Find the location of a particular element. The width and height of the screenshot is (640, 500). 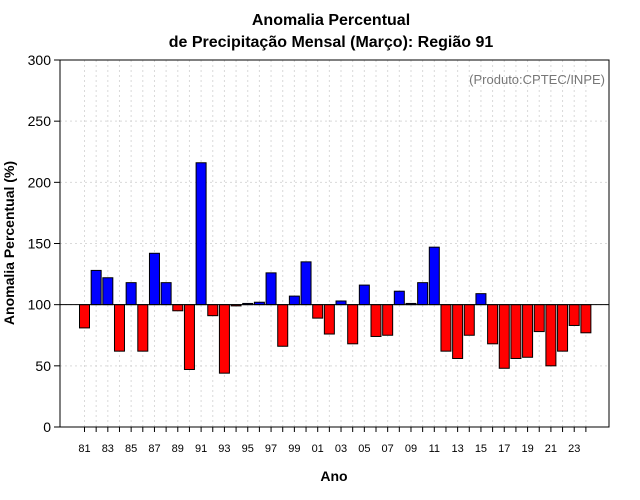

y-tick-label: 300 is located at coordinates (40, 60).